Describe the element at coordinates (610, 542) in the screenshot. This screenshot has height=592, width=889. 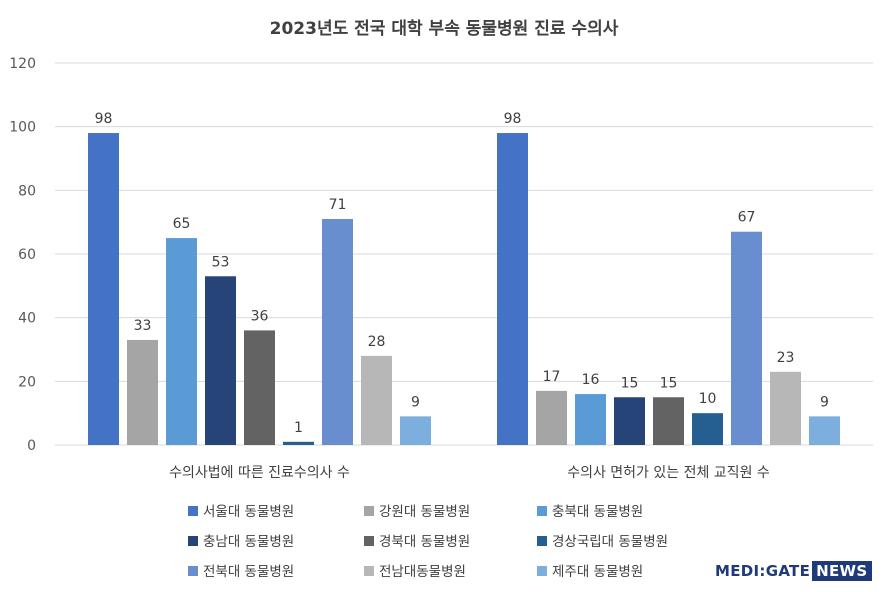
I see `legend-label-6: 경상국립대 동물병원` at that location.